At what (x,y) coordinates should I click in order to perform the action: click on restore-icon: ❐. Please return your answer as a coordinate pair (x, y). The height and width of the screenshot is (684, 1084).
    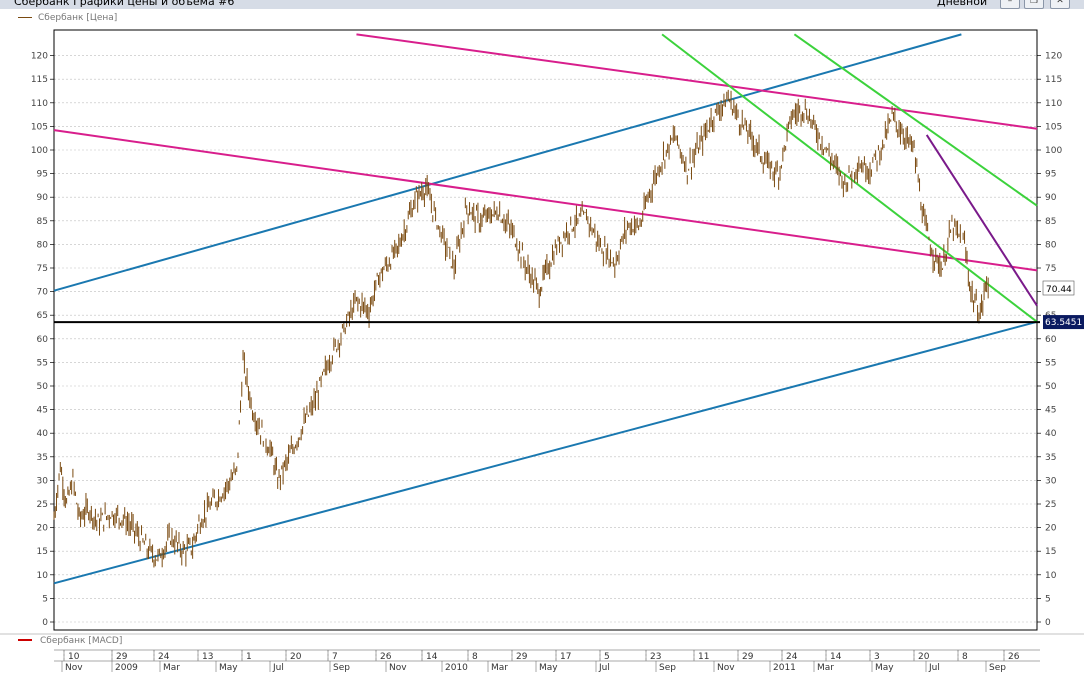
    Looking at the image, I should click on (1034, 4).